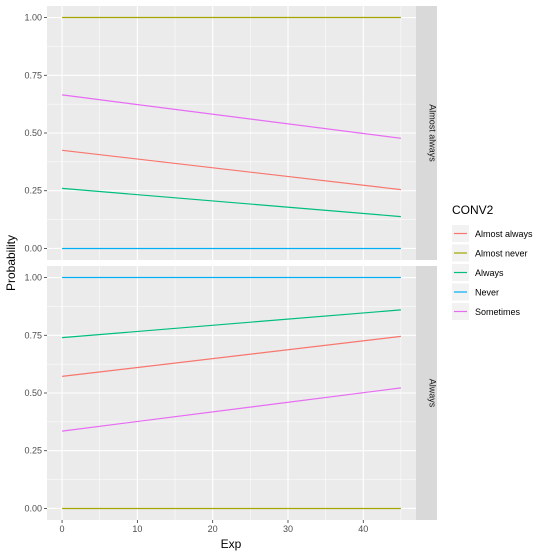 The height and width of the screenshot is (556, 550). I want to click on x-tick-label: 0, so click(62, 529).